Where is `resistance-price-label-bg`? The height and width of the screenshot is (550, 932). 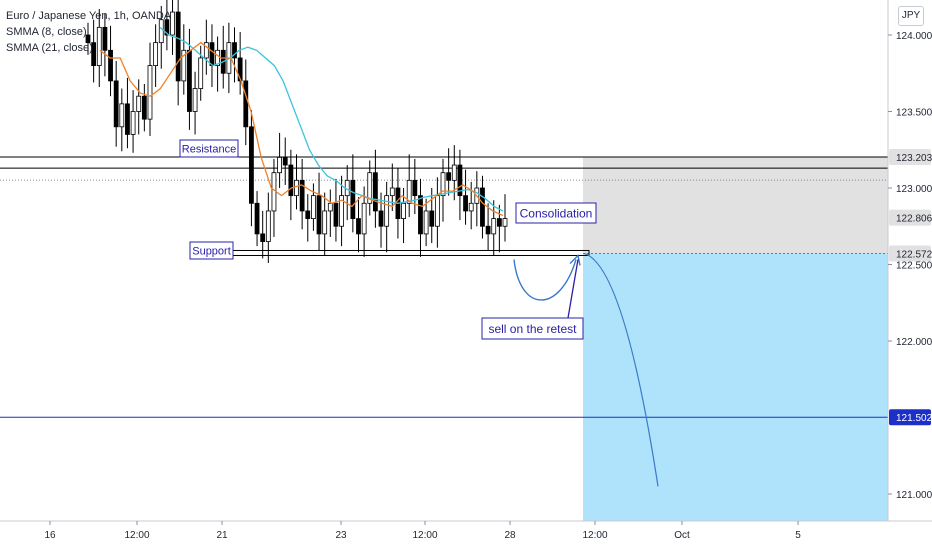 resistance-price-label-bg is located at coordinates (910, 156).